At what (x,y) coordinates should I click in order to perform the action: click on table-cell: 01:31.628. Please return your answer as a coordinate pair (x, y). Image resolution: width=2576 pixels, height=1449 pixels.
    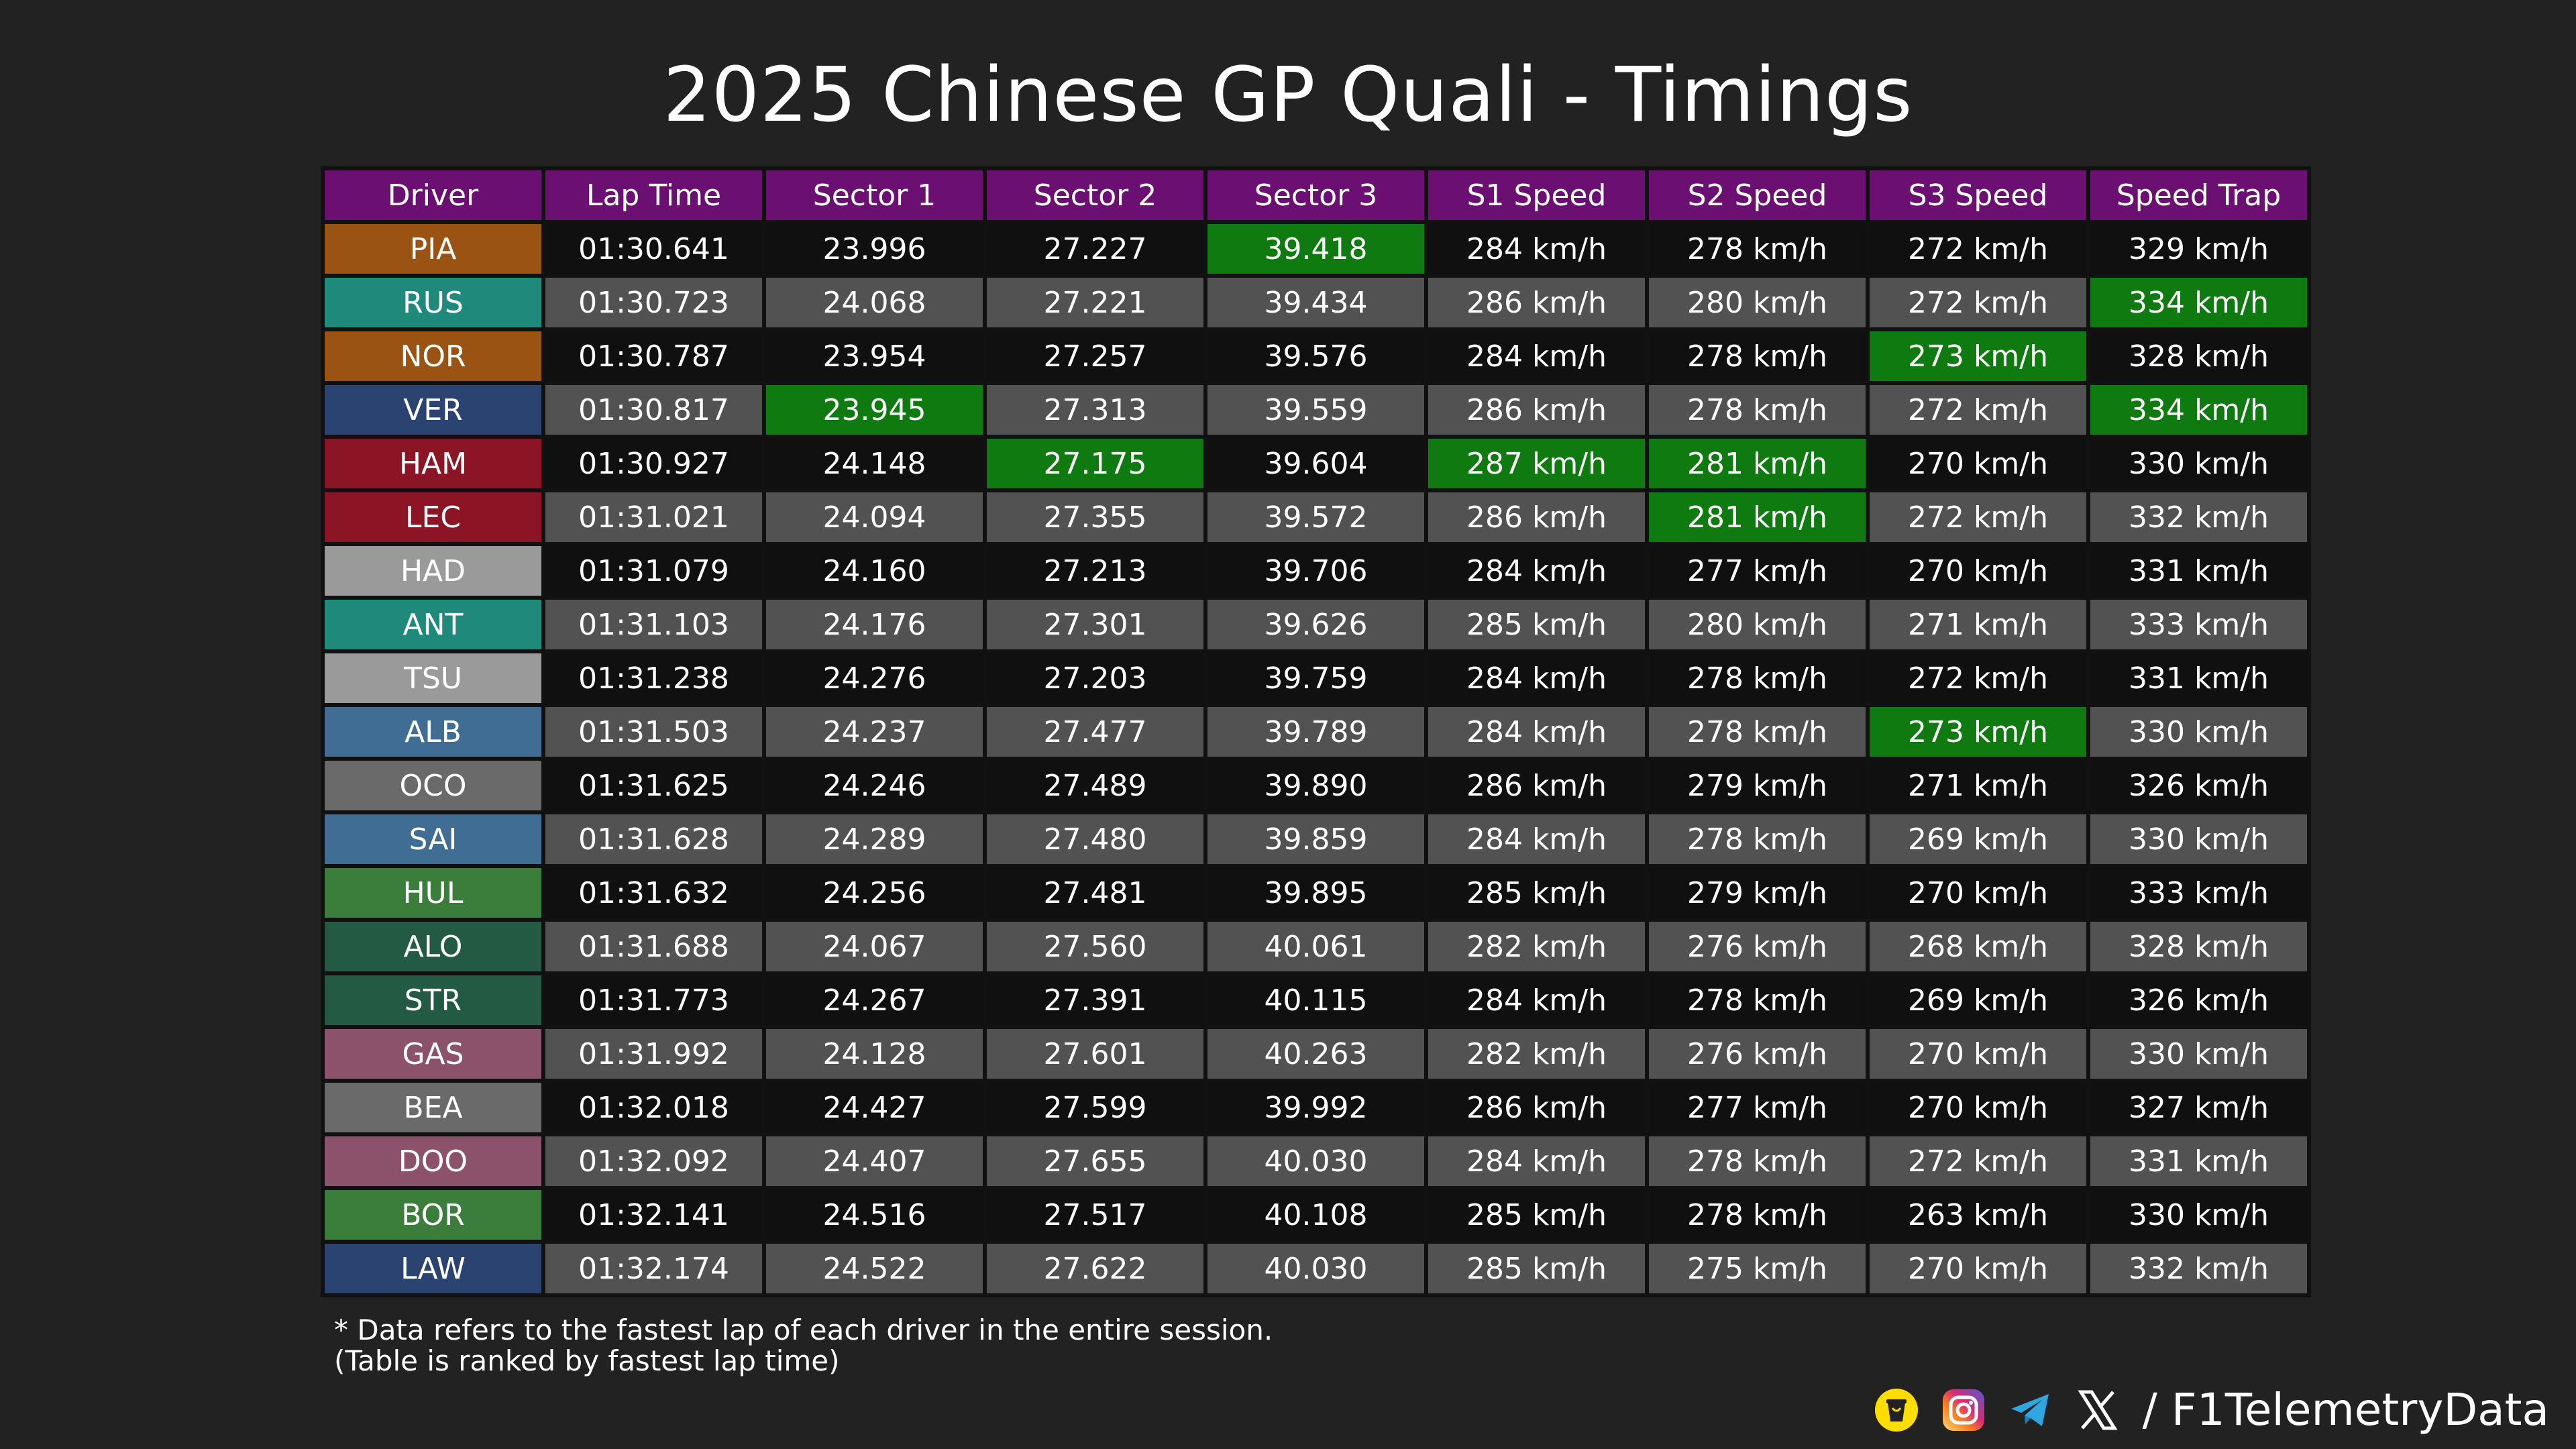
    Looking at the image, I should click on (653, 839).